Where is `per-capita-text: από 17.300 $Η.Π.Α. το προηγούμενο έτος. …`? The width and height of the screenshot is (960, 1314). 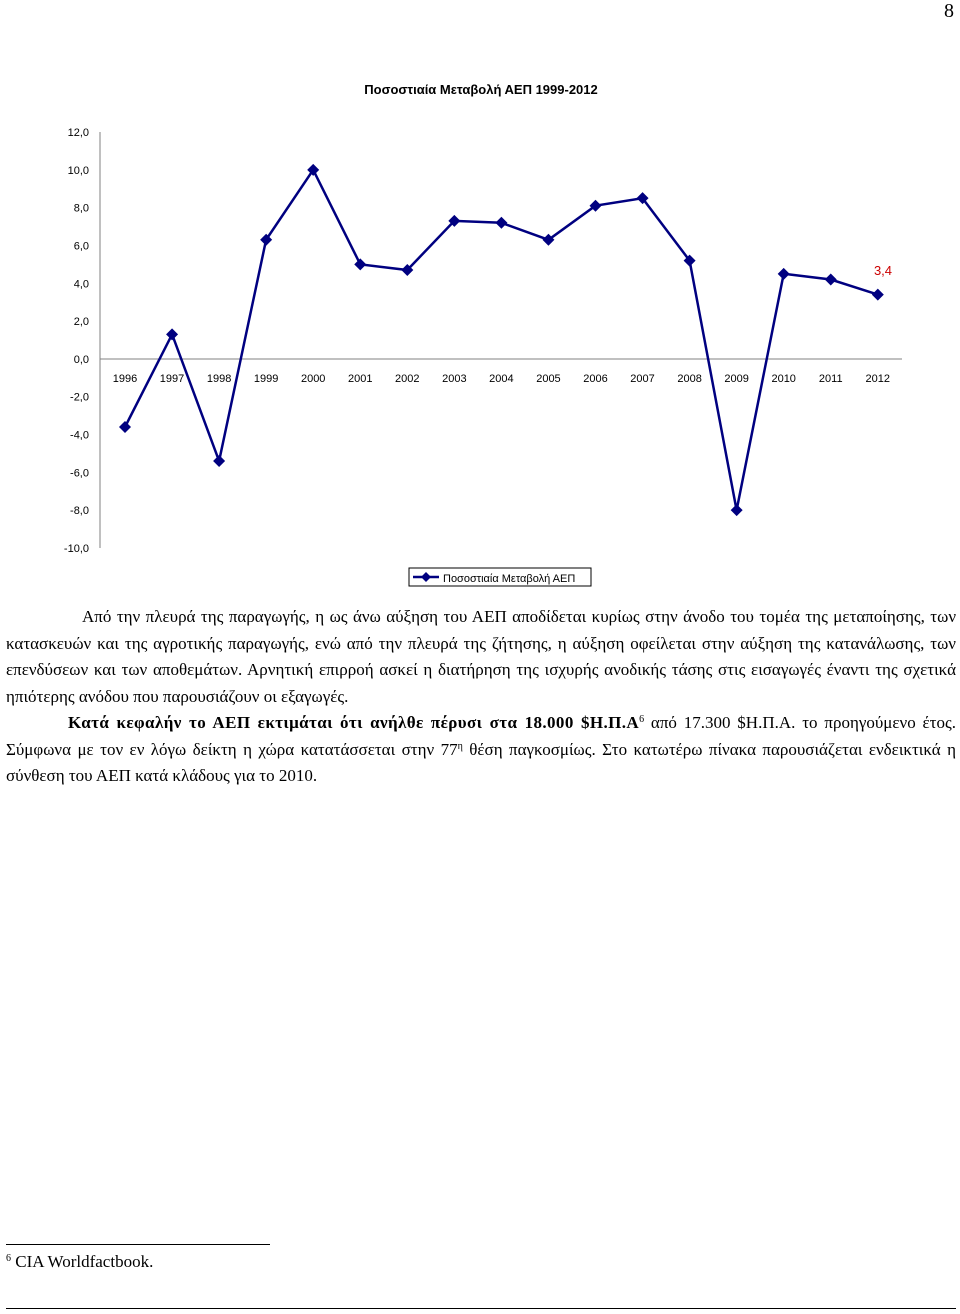 per-capita-text: από 17.300 $Η.Π.Α. το προηγούμενο έτος. … is located at coordinates (481, 736).